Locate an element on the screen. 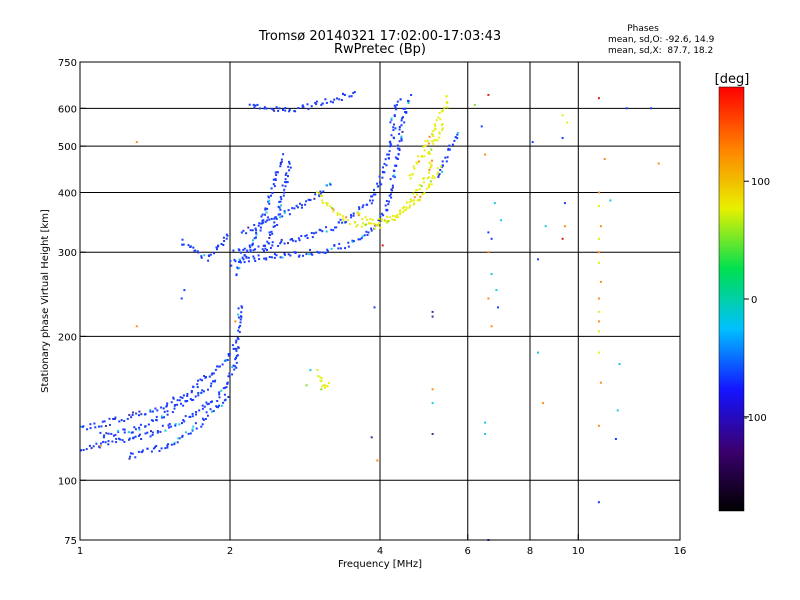  colorbar-tick-label: 100 is located at coordinates (760, 182).